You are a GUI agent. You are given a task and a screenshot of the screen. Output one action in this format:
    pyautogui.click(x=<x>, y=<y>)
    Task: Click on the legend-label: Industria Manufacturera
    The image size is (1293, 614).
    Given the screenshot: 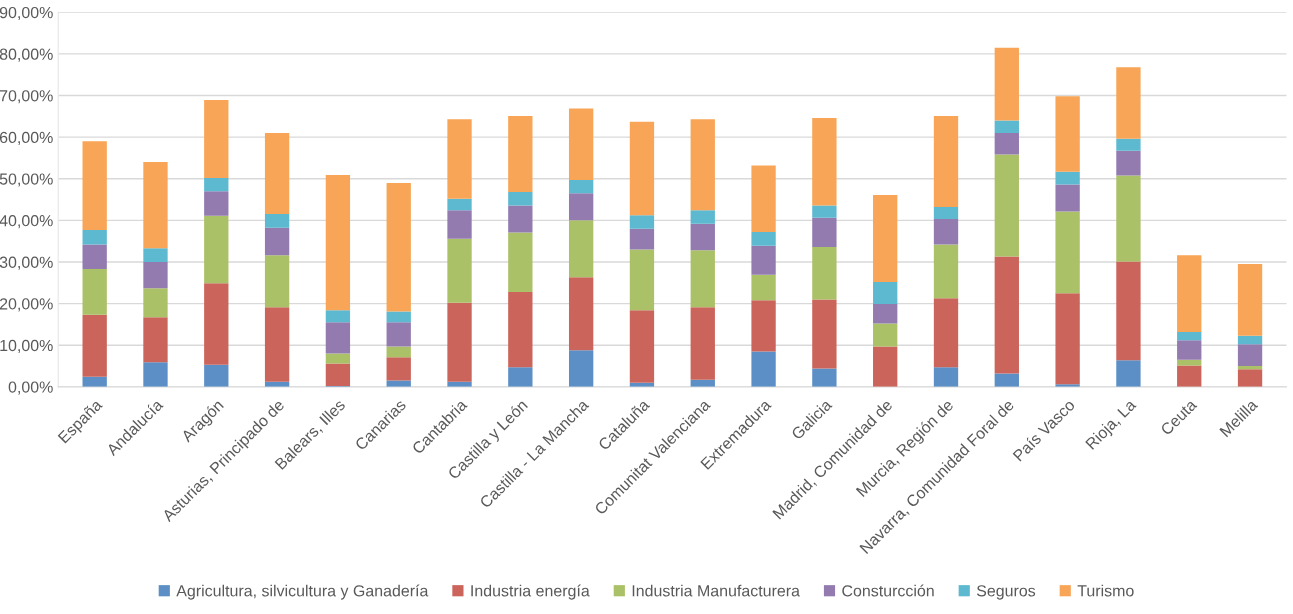 What is the action you would take?
    pyautogui.click(x=716, y=590)
    